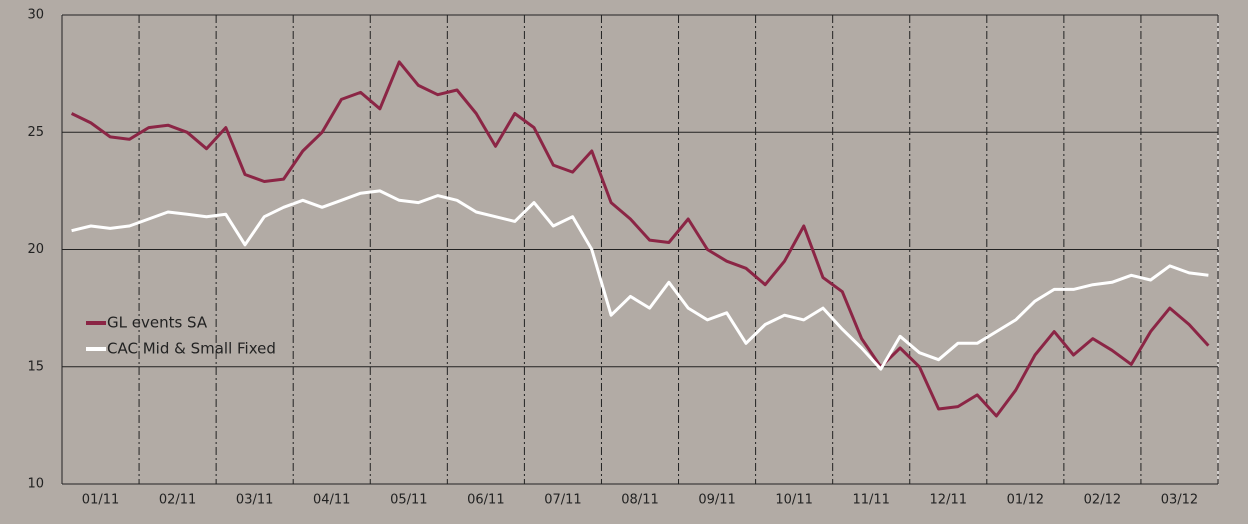 The height and width of the screenshot is (524, 1248). I want to click on x-tick-label: 02/11, so click(177, 500).